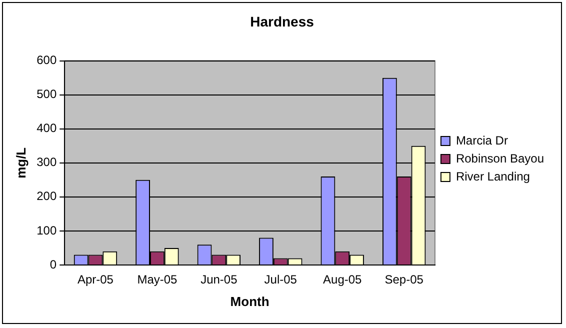 The width and height of the screenshot is (566, 328). I want to click on y-tick-label: 100, so click(46, 230).